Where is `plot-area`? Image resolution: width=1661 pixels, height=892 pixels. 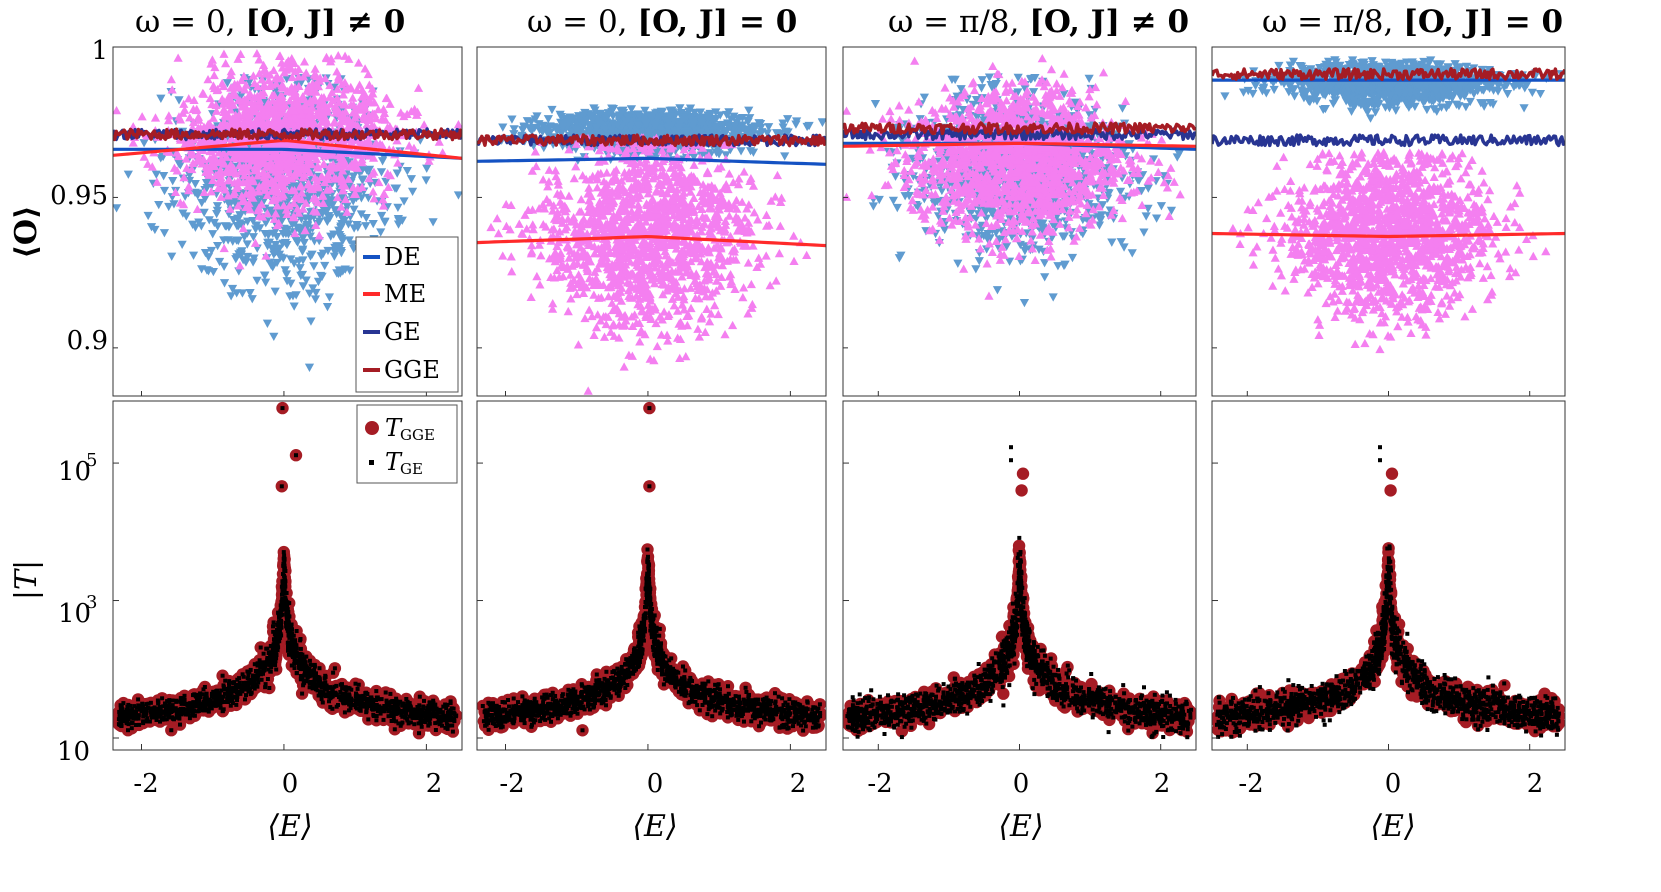 plot-area is located at coordinates (651, 221).